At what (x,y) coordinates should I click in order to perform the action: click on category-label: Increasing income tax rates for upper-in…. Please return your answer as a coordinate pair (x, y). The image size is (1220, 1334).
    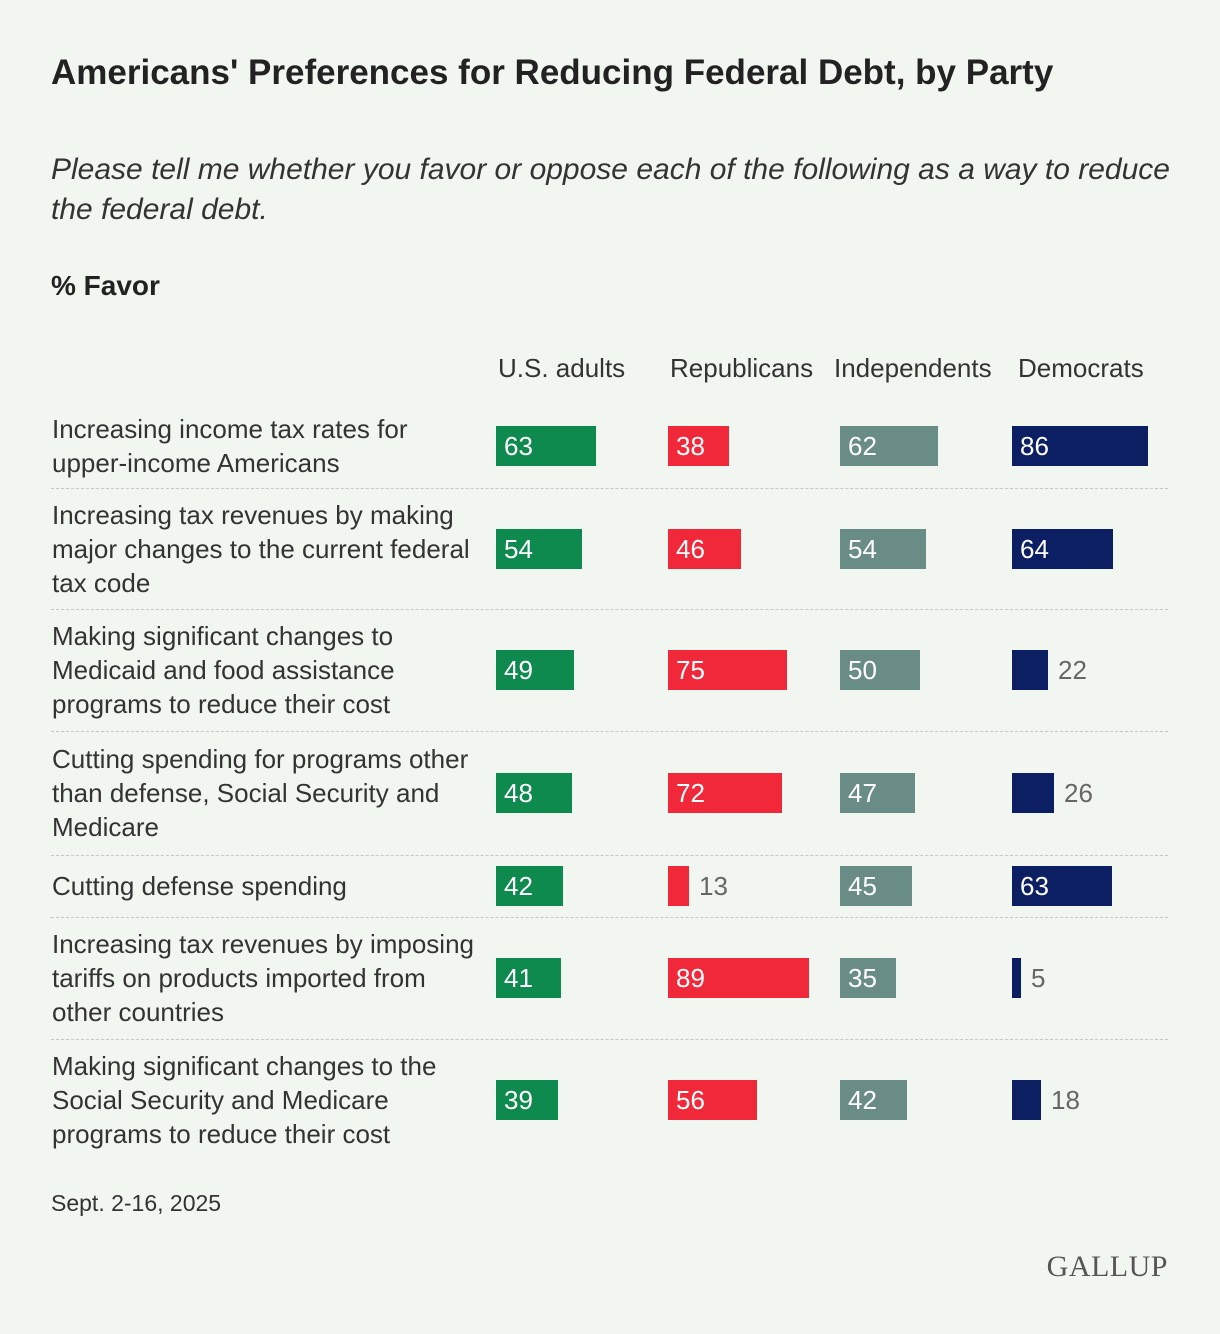
    Looking at the image, I should click on (230, 446).